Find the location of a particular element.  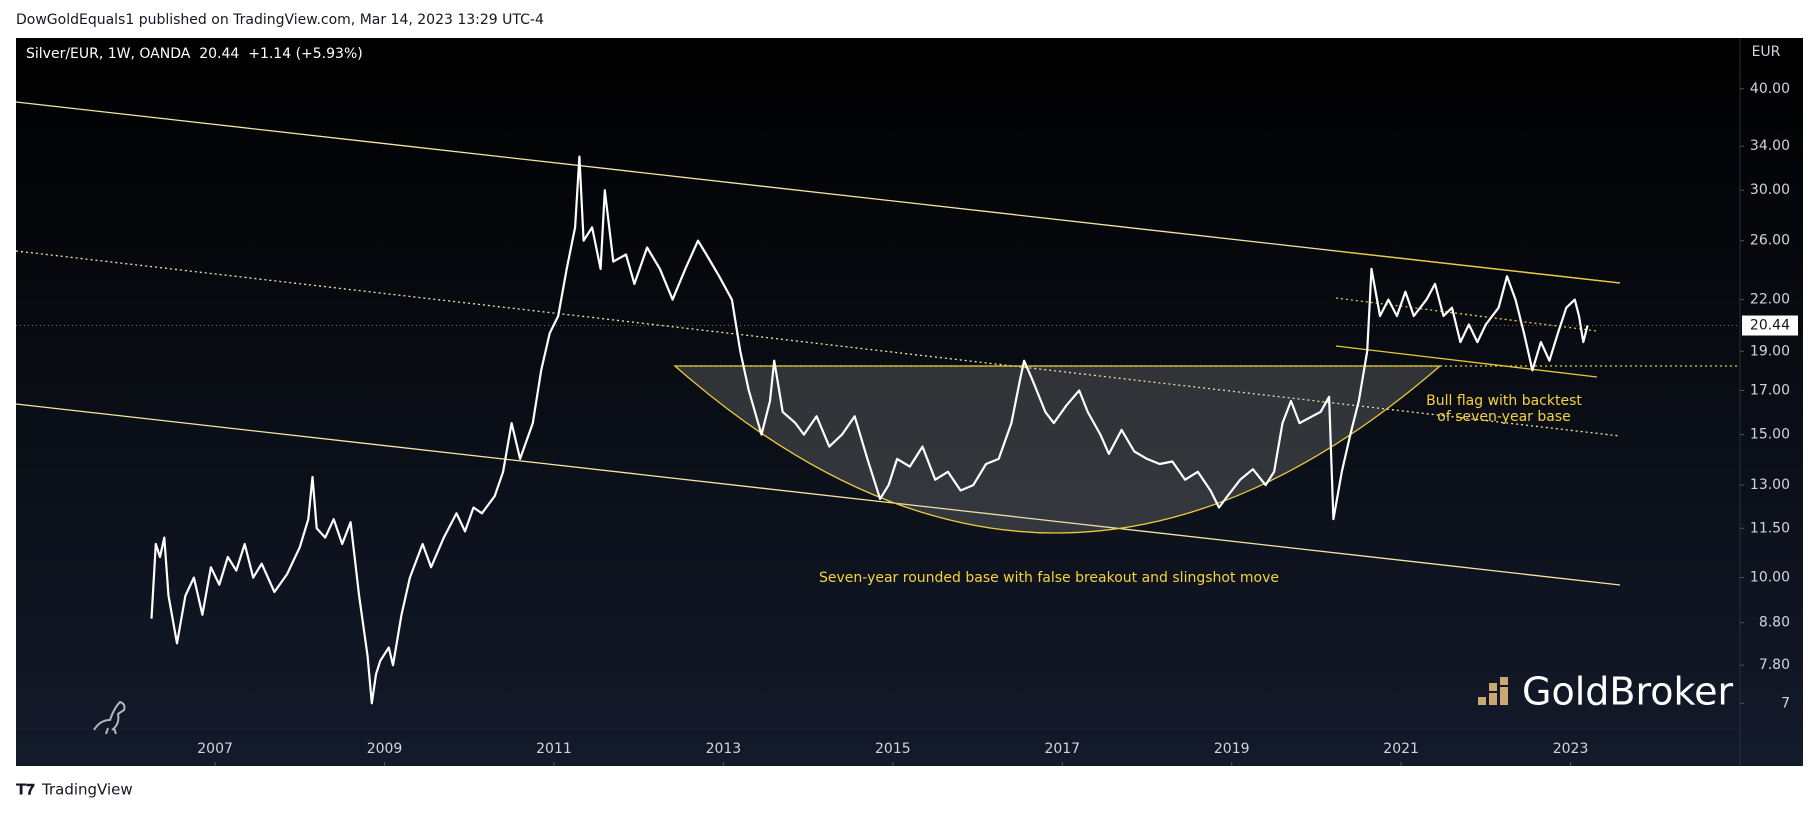

x-tick-label: 2021 is located at coordinates (1401, 749).